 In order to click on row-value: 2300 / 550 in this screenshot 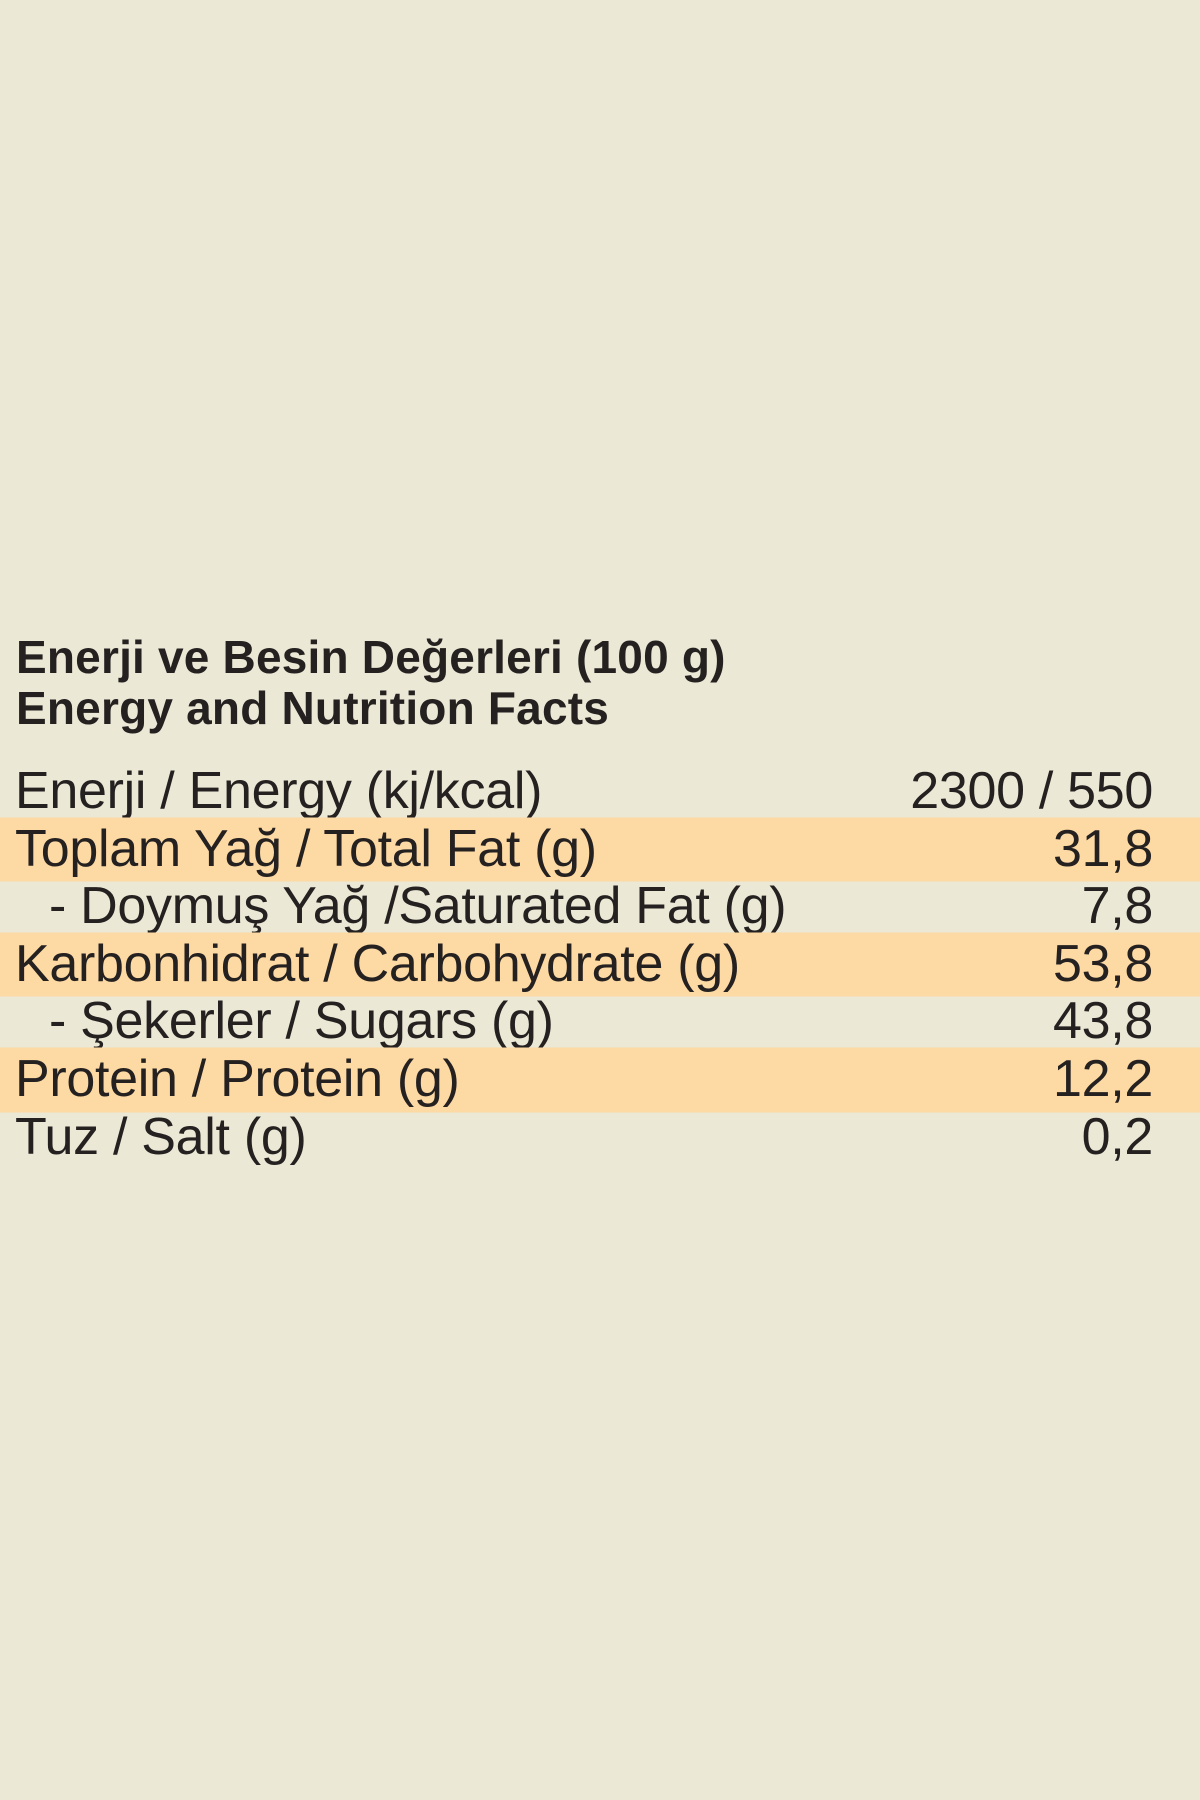, I will do `click(1031, 791)`.